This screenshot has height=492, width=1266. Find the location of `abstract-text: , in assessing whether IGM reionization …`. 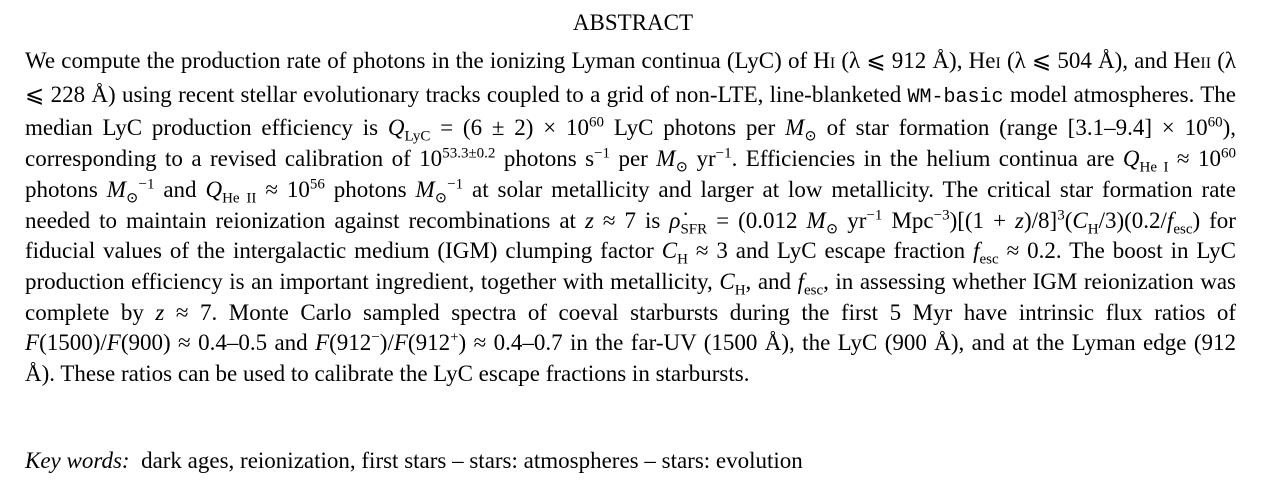

abstract-text: , in assessing whether IGM reionization … is located at coordinates (631, 296).